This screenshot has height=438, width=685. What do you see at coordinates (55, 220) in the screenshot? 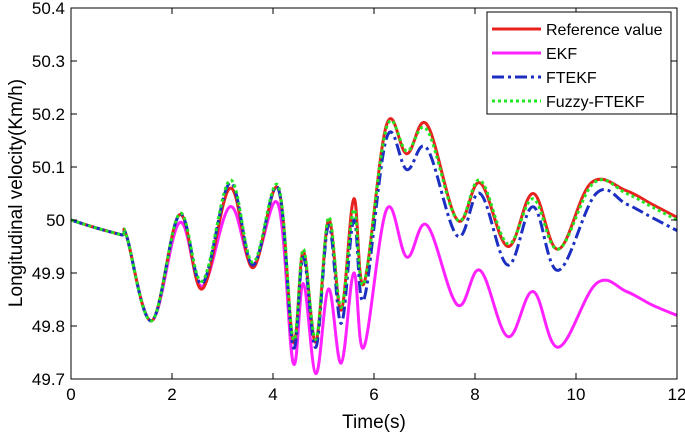
I see `y-tick-label: 50` at bounding box center [55, 220].